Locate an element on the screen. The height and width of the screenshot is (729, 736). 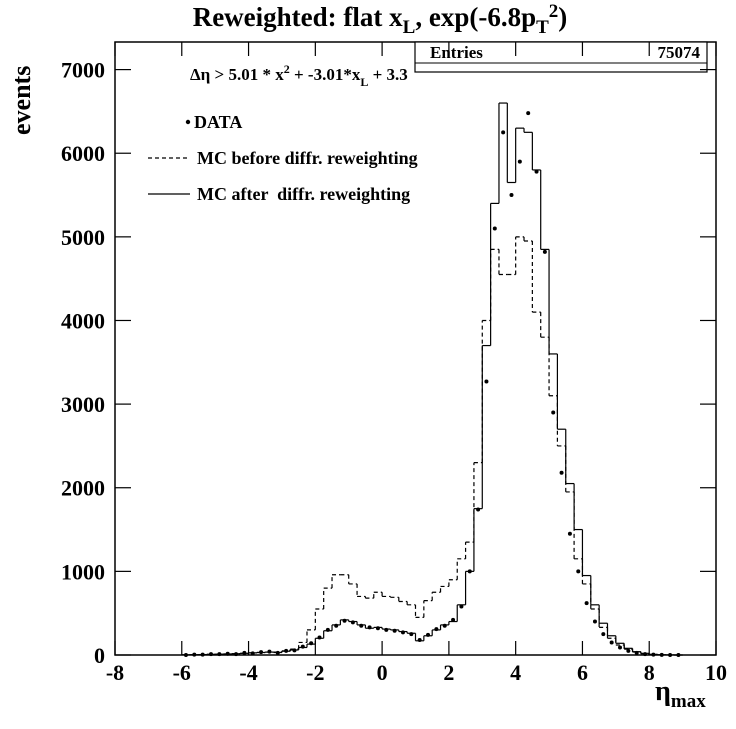
y-tick-label: 6000 is located at coordinates (83, 153).